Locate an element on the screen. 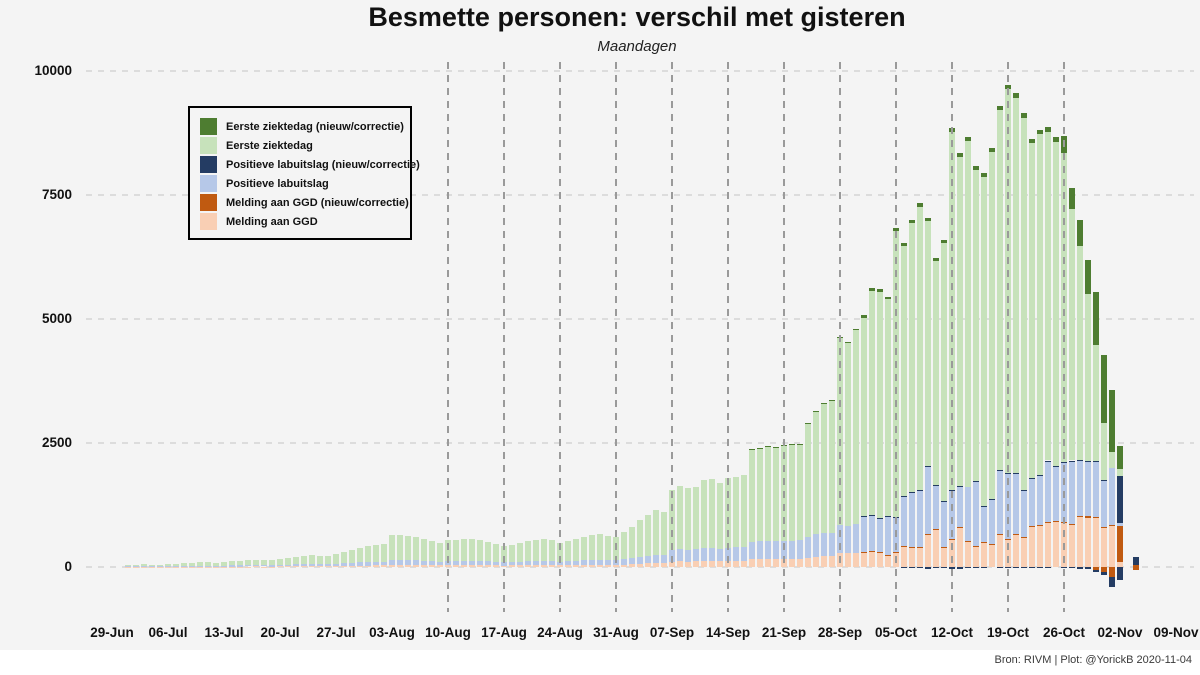 Image resolution: width=1200 pixels, height=675 pixels. vline-31-Aug is located at coordinates (616, 337).